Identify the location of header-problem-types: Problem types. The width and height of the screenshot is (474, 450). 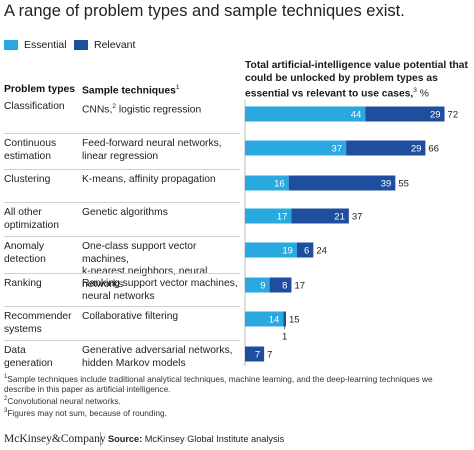
(39, 89).